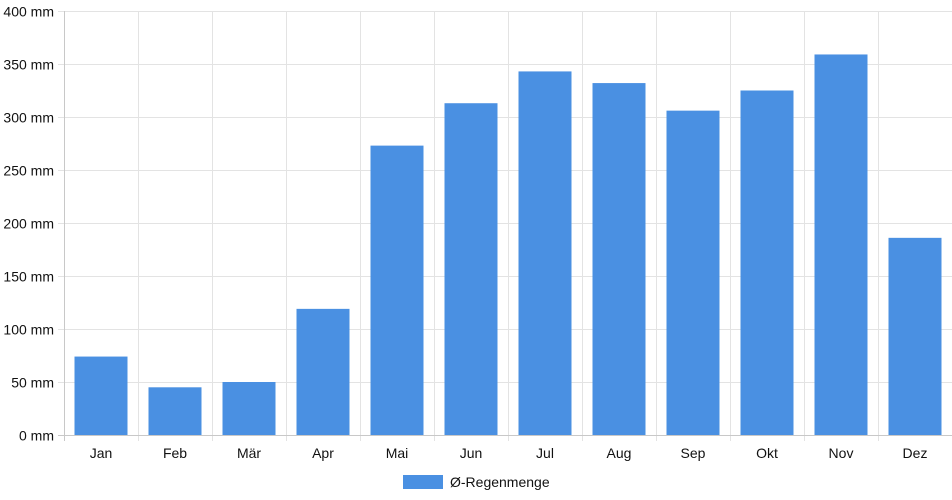 The height and width of the screenshot is (500, 952). I want to click on x-tick-label: Okt, so click(767, 453).